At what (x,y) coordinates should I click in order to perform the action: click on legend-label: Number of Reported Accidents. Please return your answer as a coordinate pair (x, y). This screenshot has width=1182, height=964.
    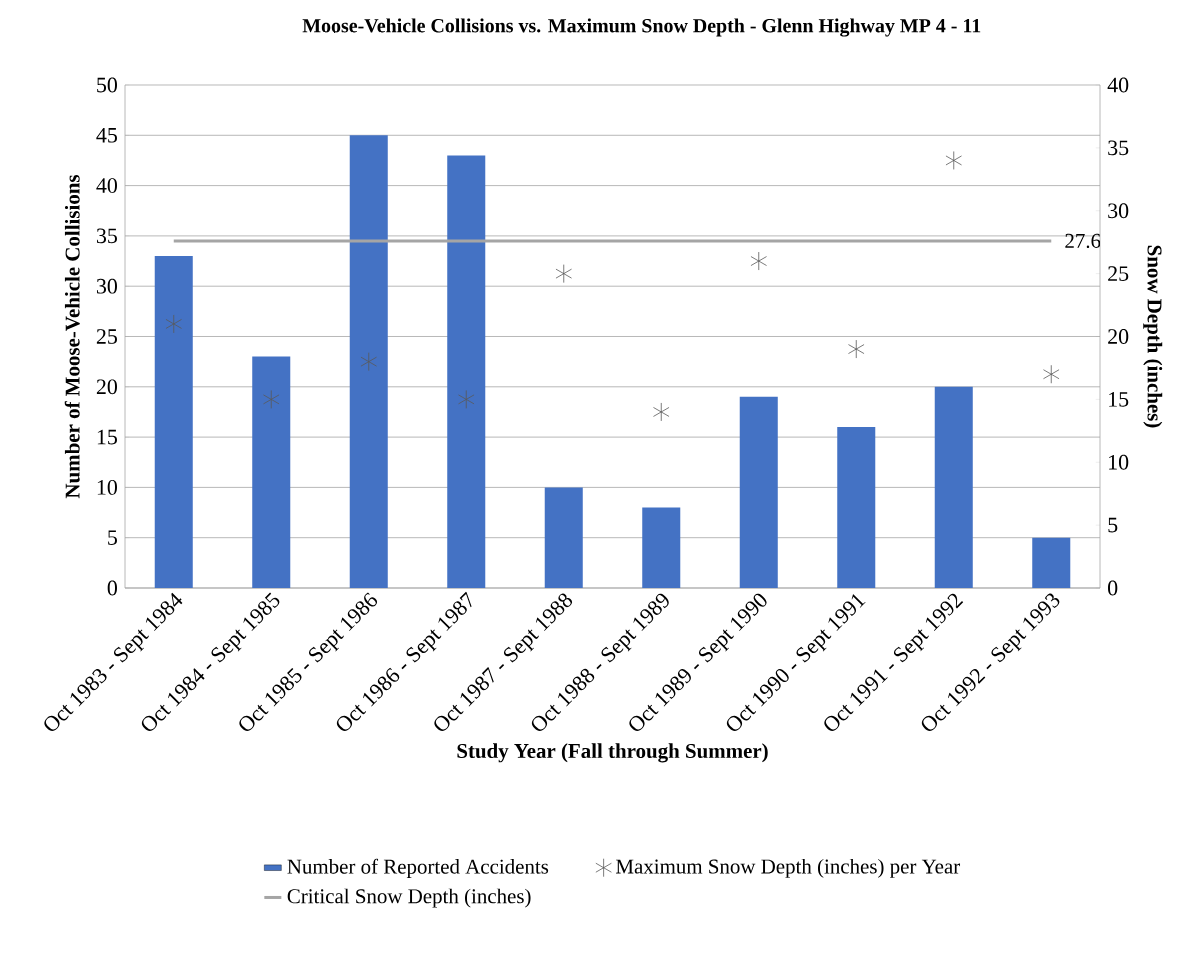
    Looking at the image, I should click on (418, 868).